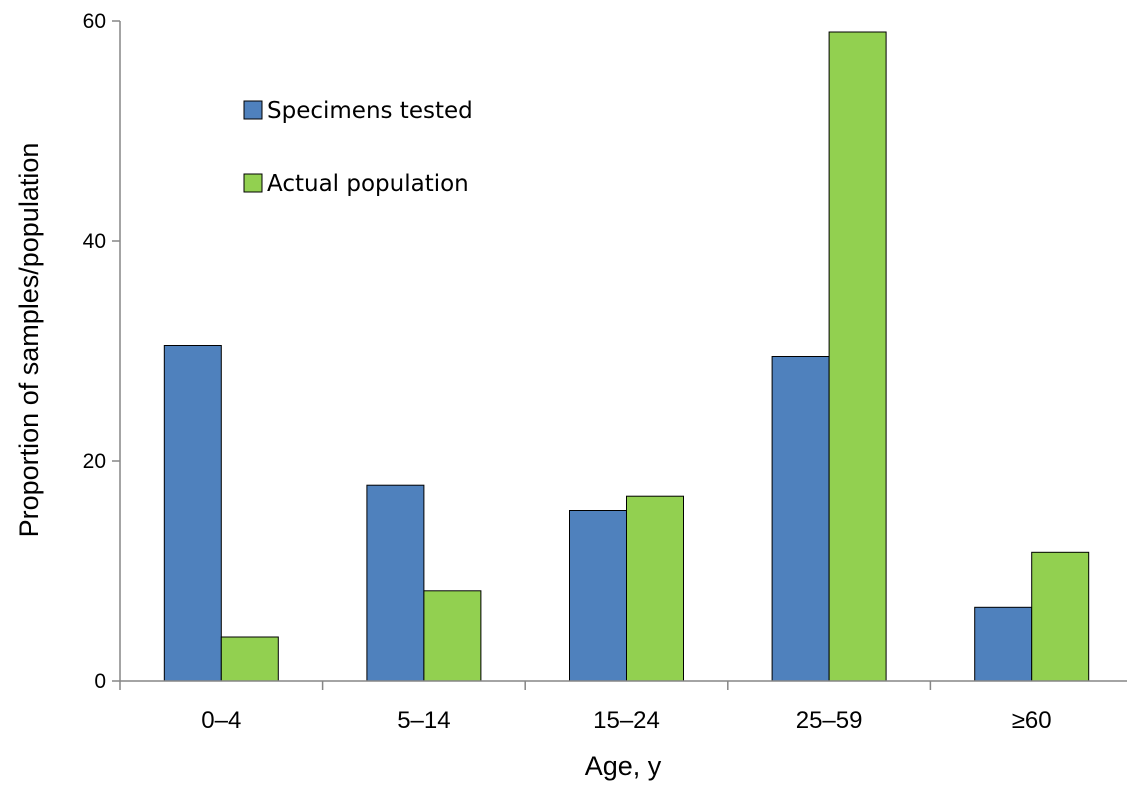 The image size is (1127, 785). Describe the element at coordinates (368, 184) in the screenshot. I see `legend-label: Actual population` at that location.